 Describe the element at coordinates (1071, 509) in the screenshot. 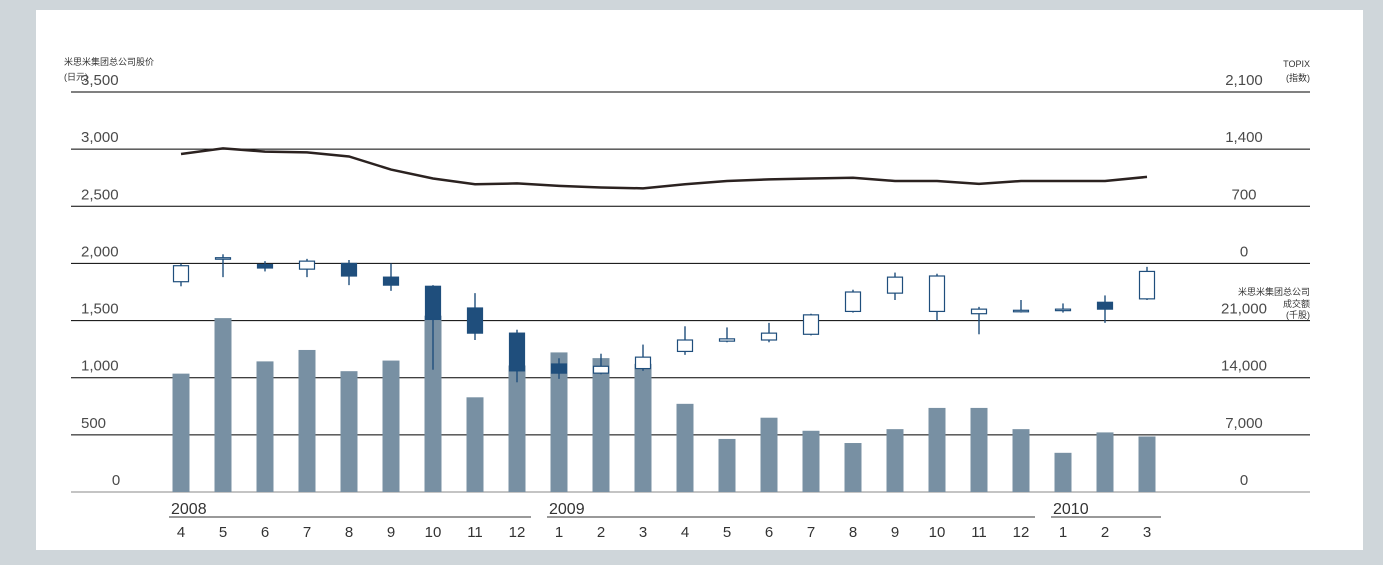

I see `year-label: 2010` at that location.